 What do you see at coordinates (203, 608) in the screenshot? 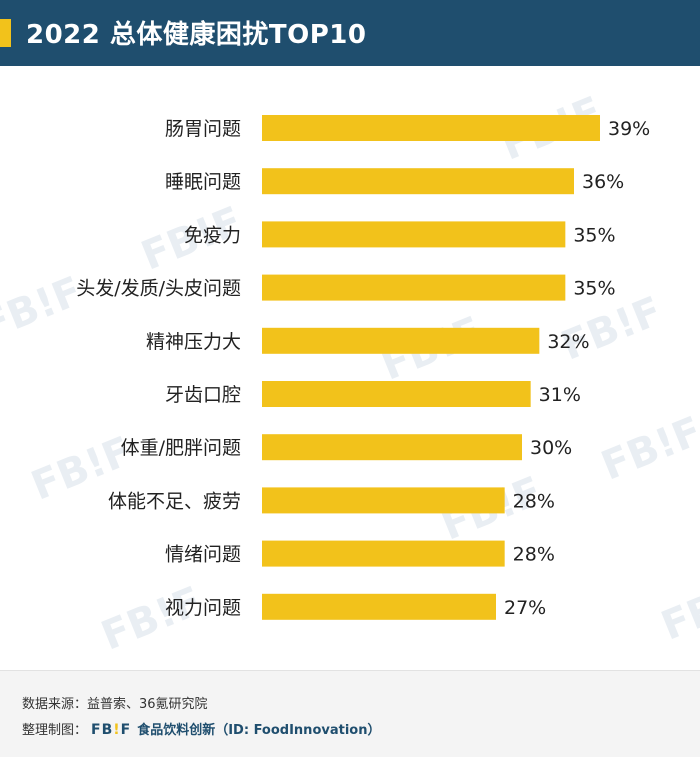
I see `category-label: 视力问题` at bounding box center [203, 608].